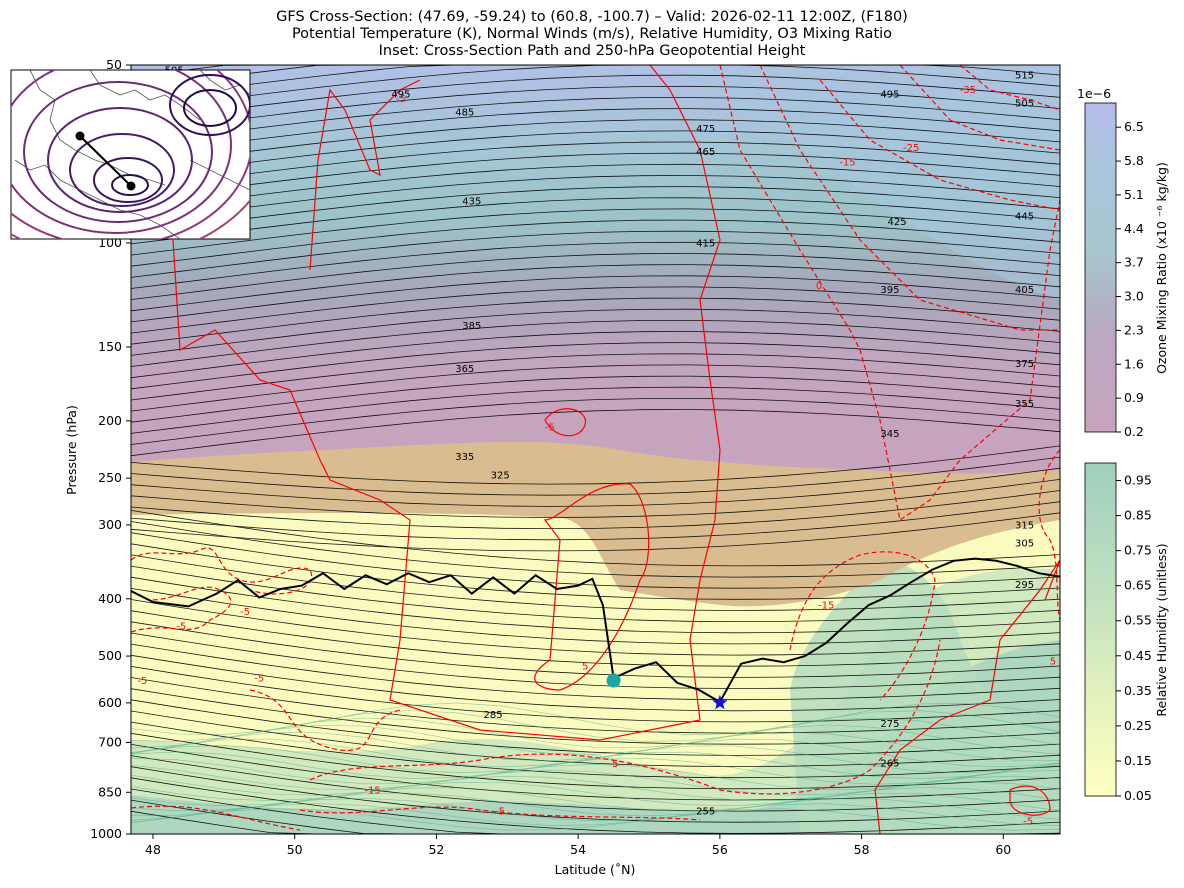  What do you see at coordinates (1138, 515) in the screenshot?
I see `rh-tick-label: 0.85` at bounding box center [1138, 515].